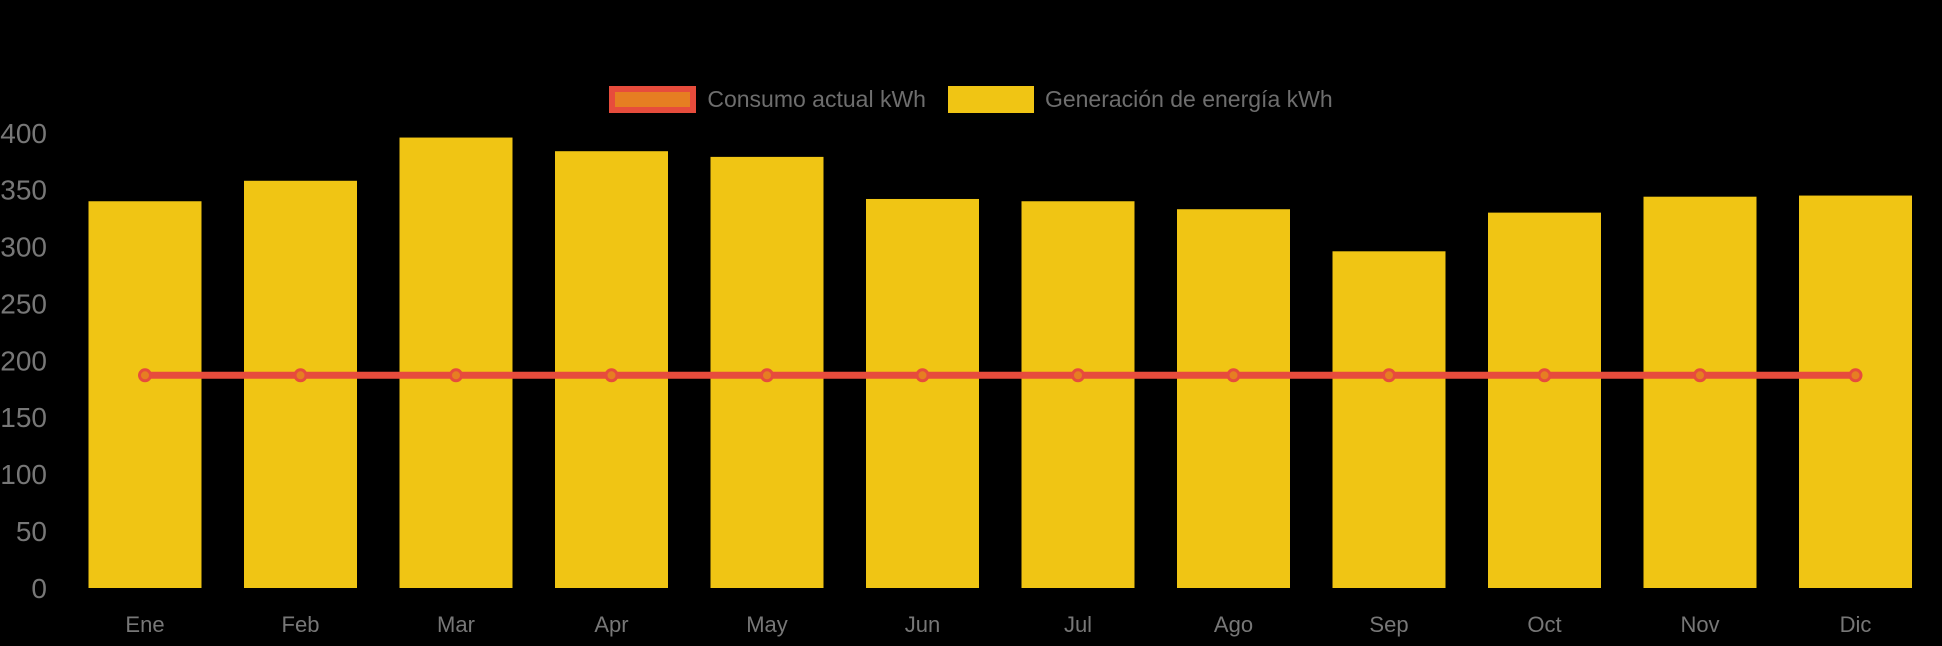 The height and width of the screenshot is (646, 1942). What do you see at coordinates (990, 99) in the screenshot?
I see `legend-swatch-bar-icon` at bounding box center [990, 99].